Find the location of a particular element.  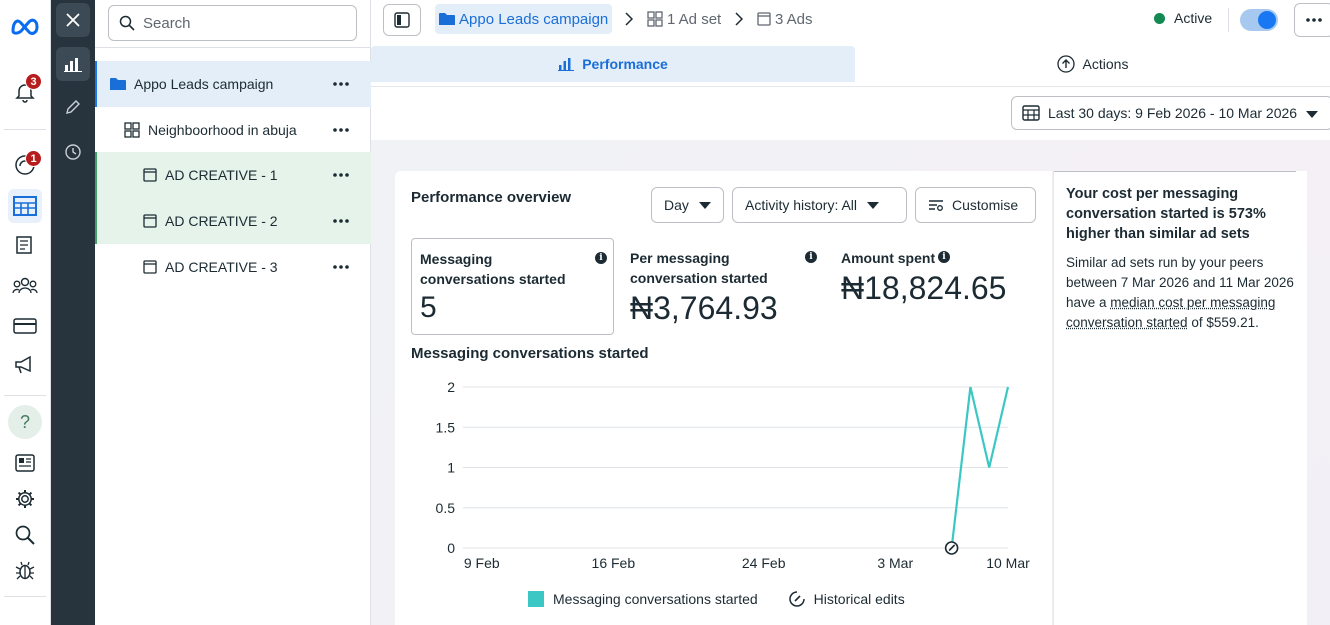

history-clock-icon is located at coordinates (73, 152).